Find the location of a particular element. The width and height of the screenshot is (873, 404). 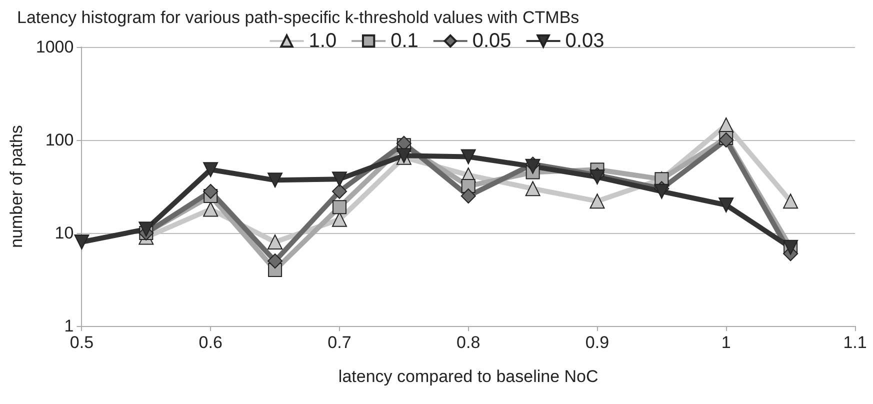

x-tick-label: 0.8 is located at coordinates (468, 342).